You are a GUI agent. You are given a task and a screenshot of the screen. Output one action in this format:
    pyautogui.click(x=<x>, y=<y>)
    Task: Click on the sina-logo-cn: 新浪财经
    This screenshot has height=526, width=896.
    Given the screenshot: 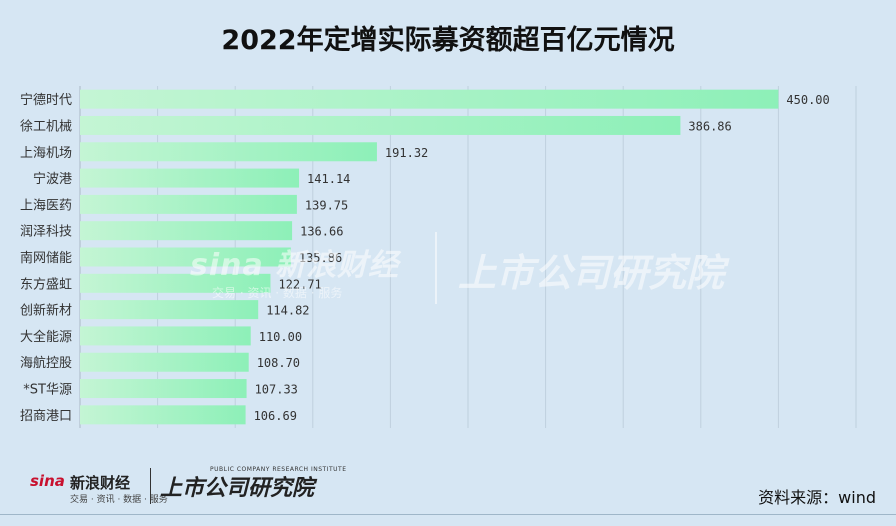 What is the action you would take?
    pyautogui.click(x=100, y=483)
    